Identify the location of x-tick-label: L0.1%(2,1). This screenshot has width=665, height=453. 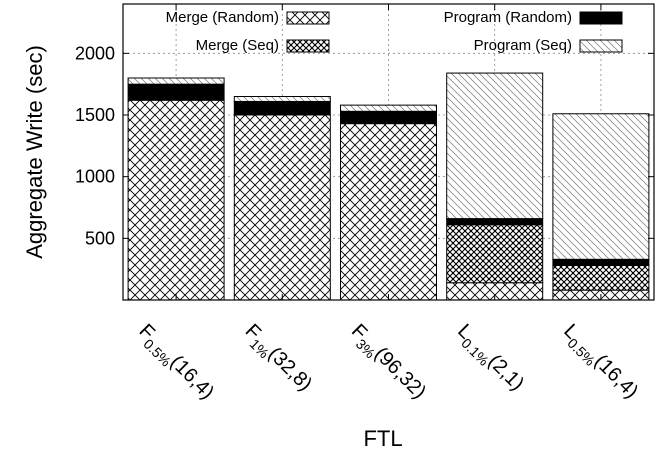
(489, 359).